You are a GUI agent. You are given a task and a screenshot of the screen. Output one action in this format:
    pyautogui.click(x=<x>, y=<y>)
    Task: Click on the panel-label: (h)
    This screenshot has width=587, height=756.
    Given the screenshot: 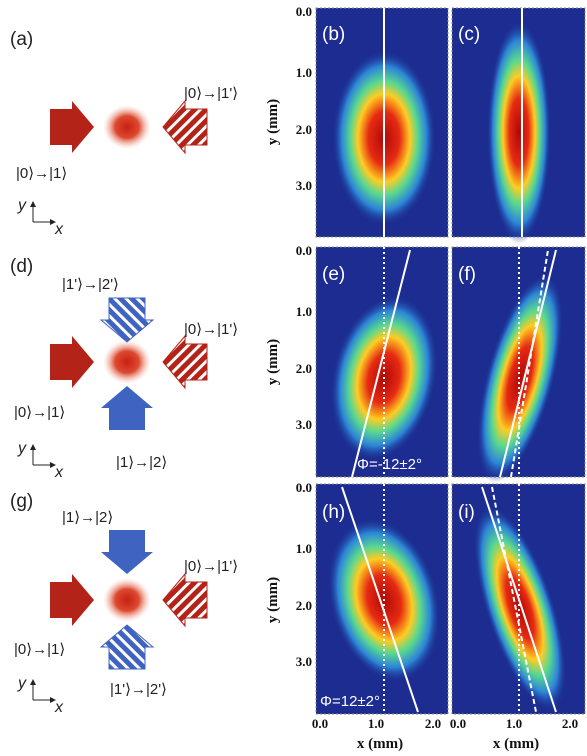 What is the action you would take?
    pyautogui.click(x=333, y=512)
    